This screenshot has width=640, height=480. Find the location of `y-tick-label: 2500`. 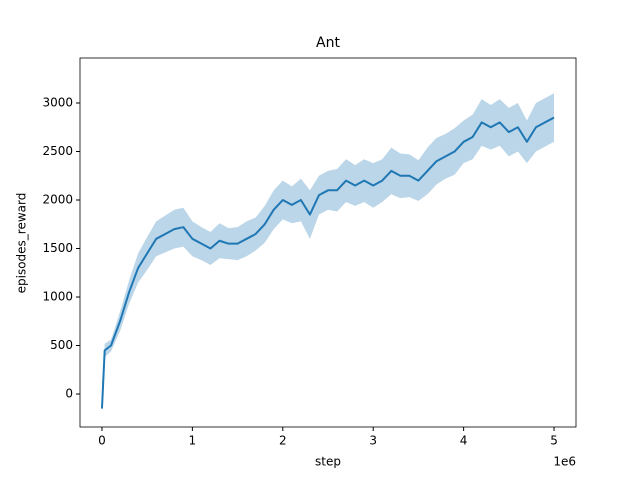

y-tick-label: 2500 is located at coordinates (57, 151).